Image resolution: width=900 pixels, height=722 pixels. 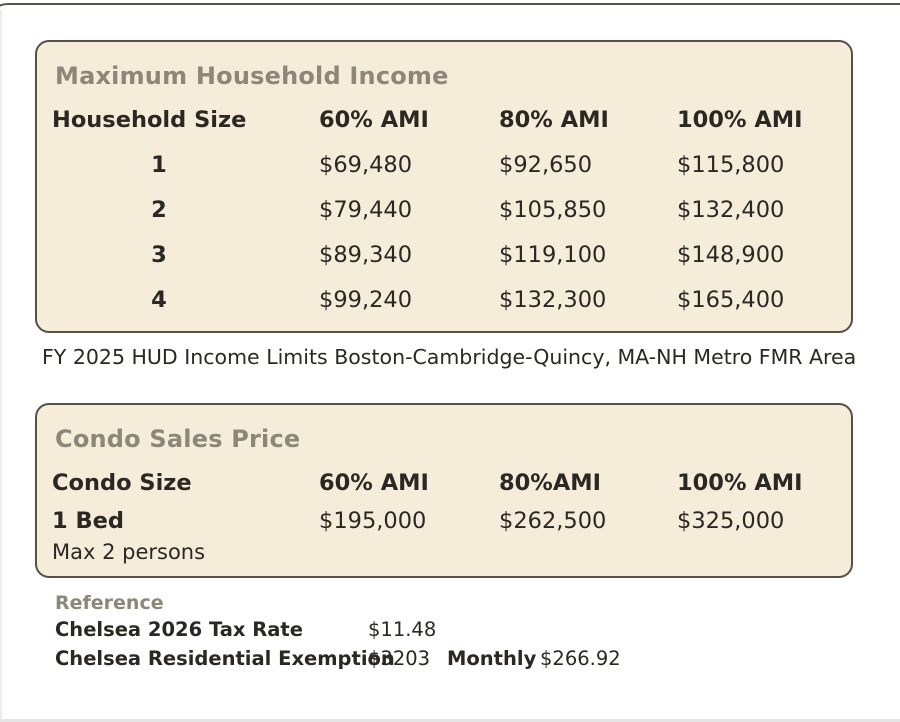 What do you see at coordinates (159, 165) in the screenshot?
I see `household-size-value: 1` at bounding box center [159, 165].